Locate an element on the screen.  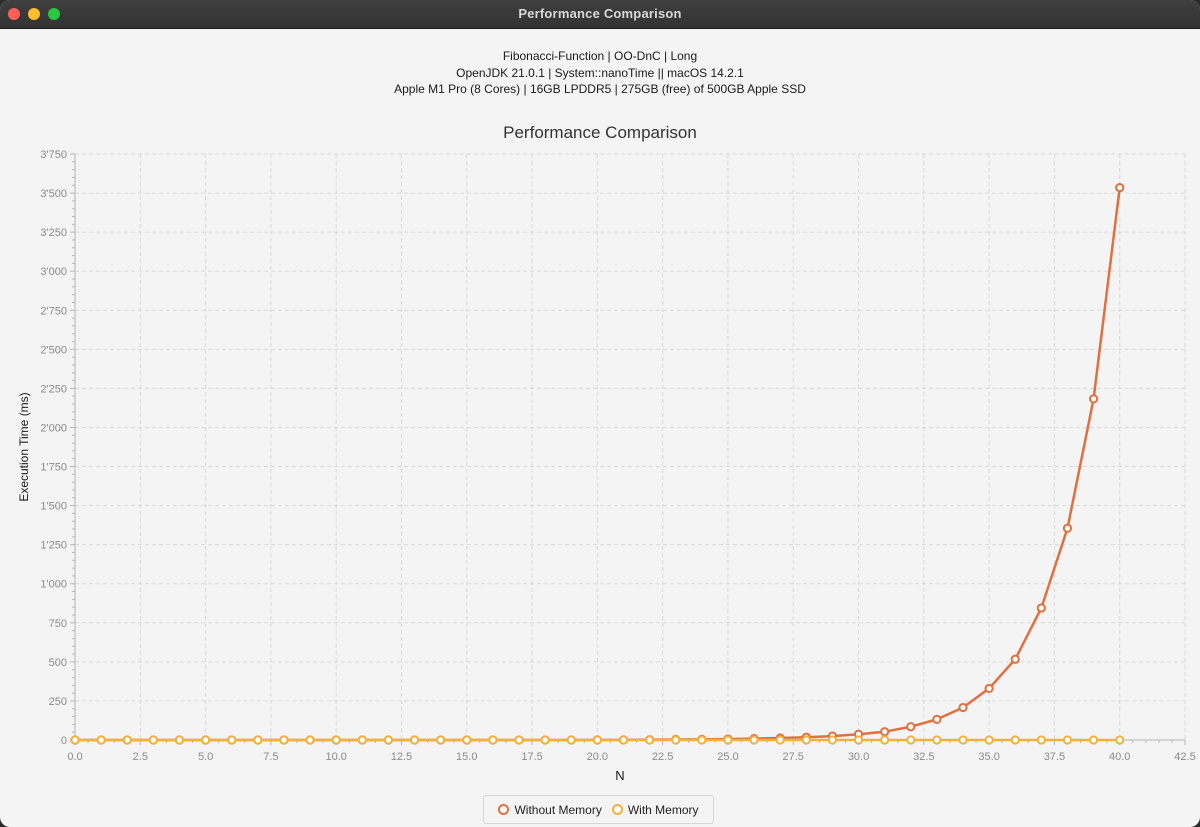
x-tick-label: 7.5 is located at coordinates (270, 757).